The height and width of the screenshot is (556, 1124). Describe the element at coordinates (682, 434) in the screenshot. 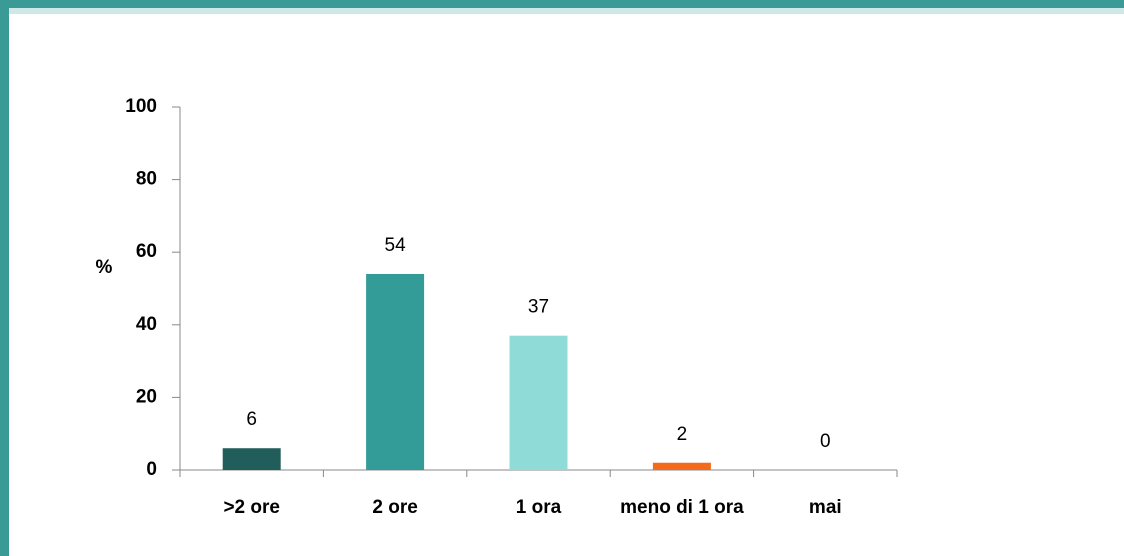

I see `data-label: 2` at that location.